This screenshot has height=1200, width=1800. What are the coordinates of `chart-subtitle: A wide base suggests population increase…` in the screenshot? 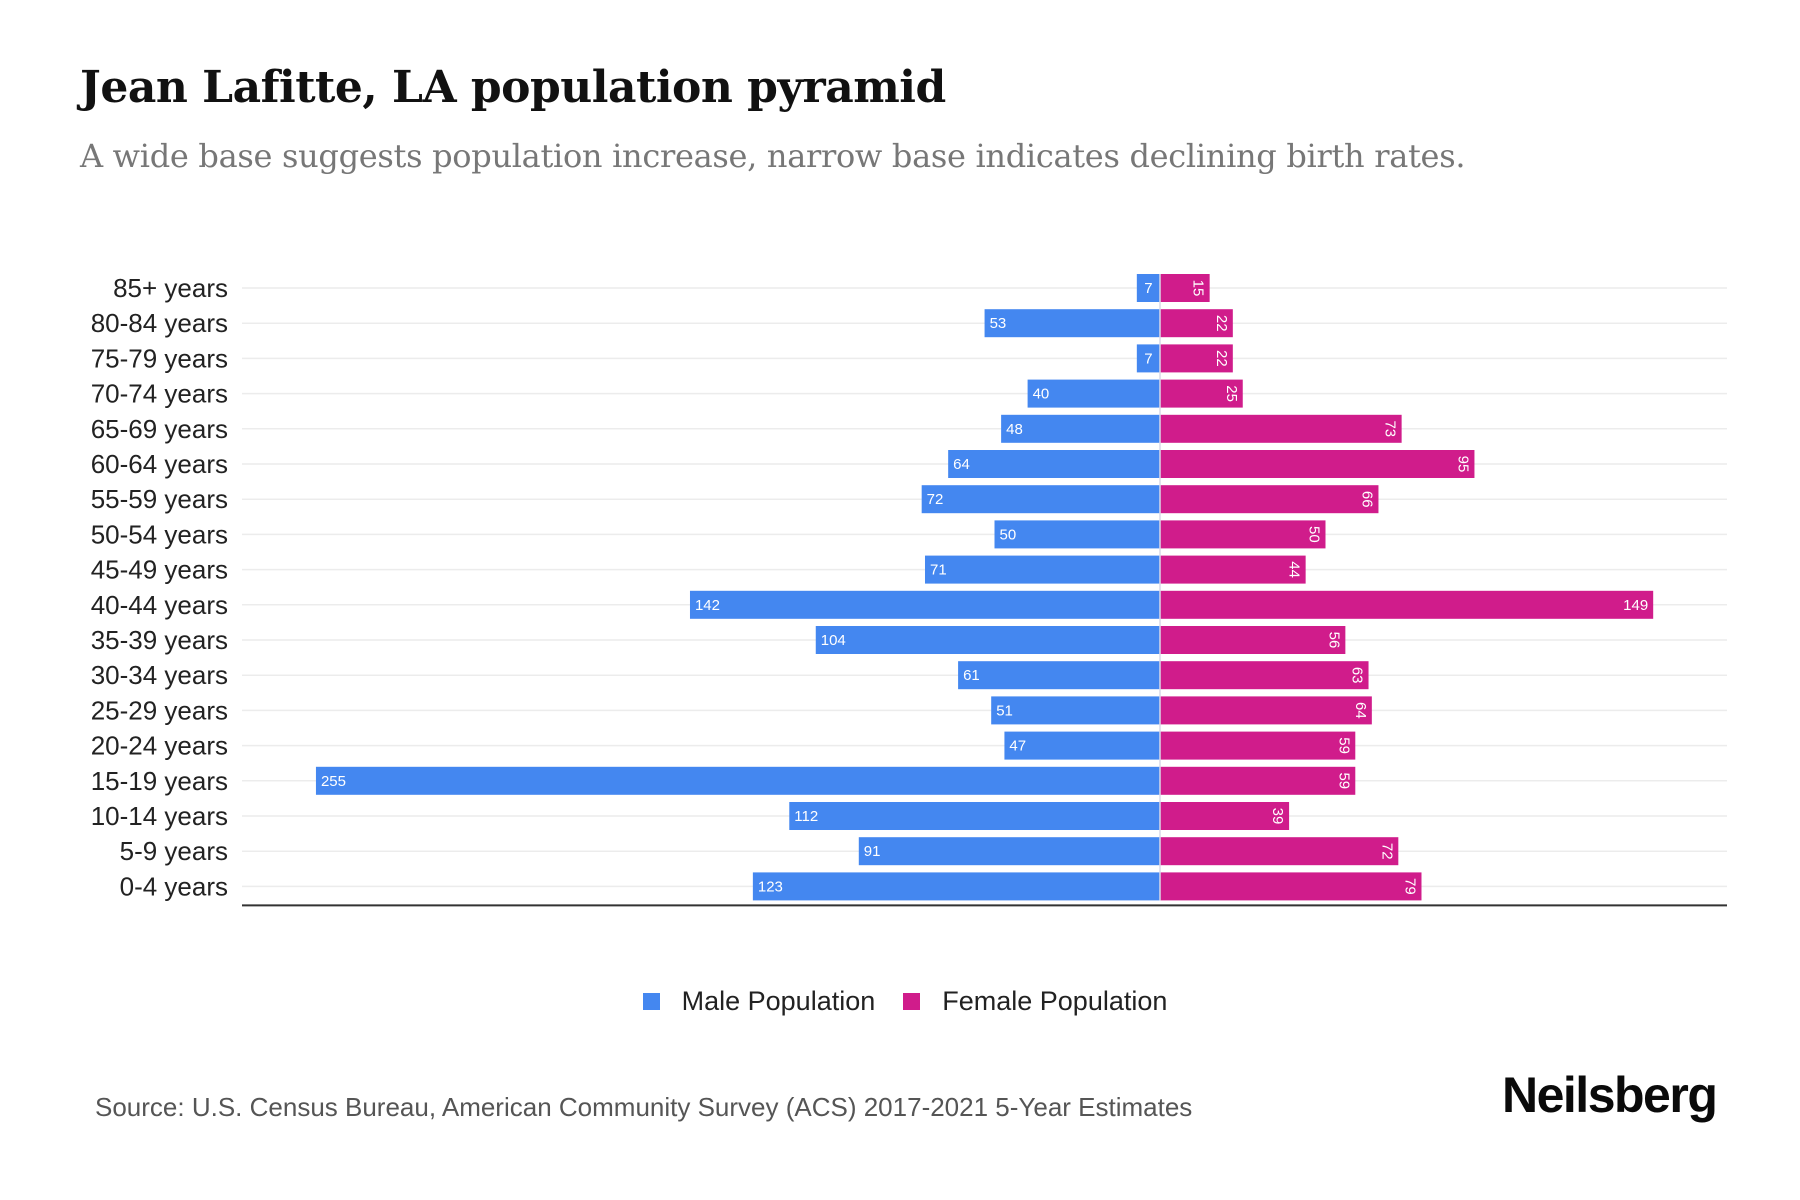 It's located at (773, 156).